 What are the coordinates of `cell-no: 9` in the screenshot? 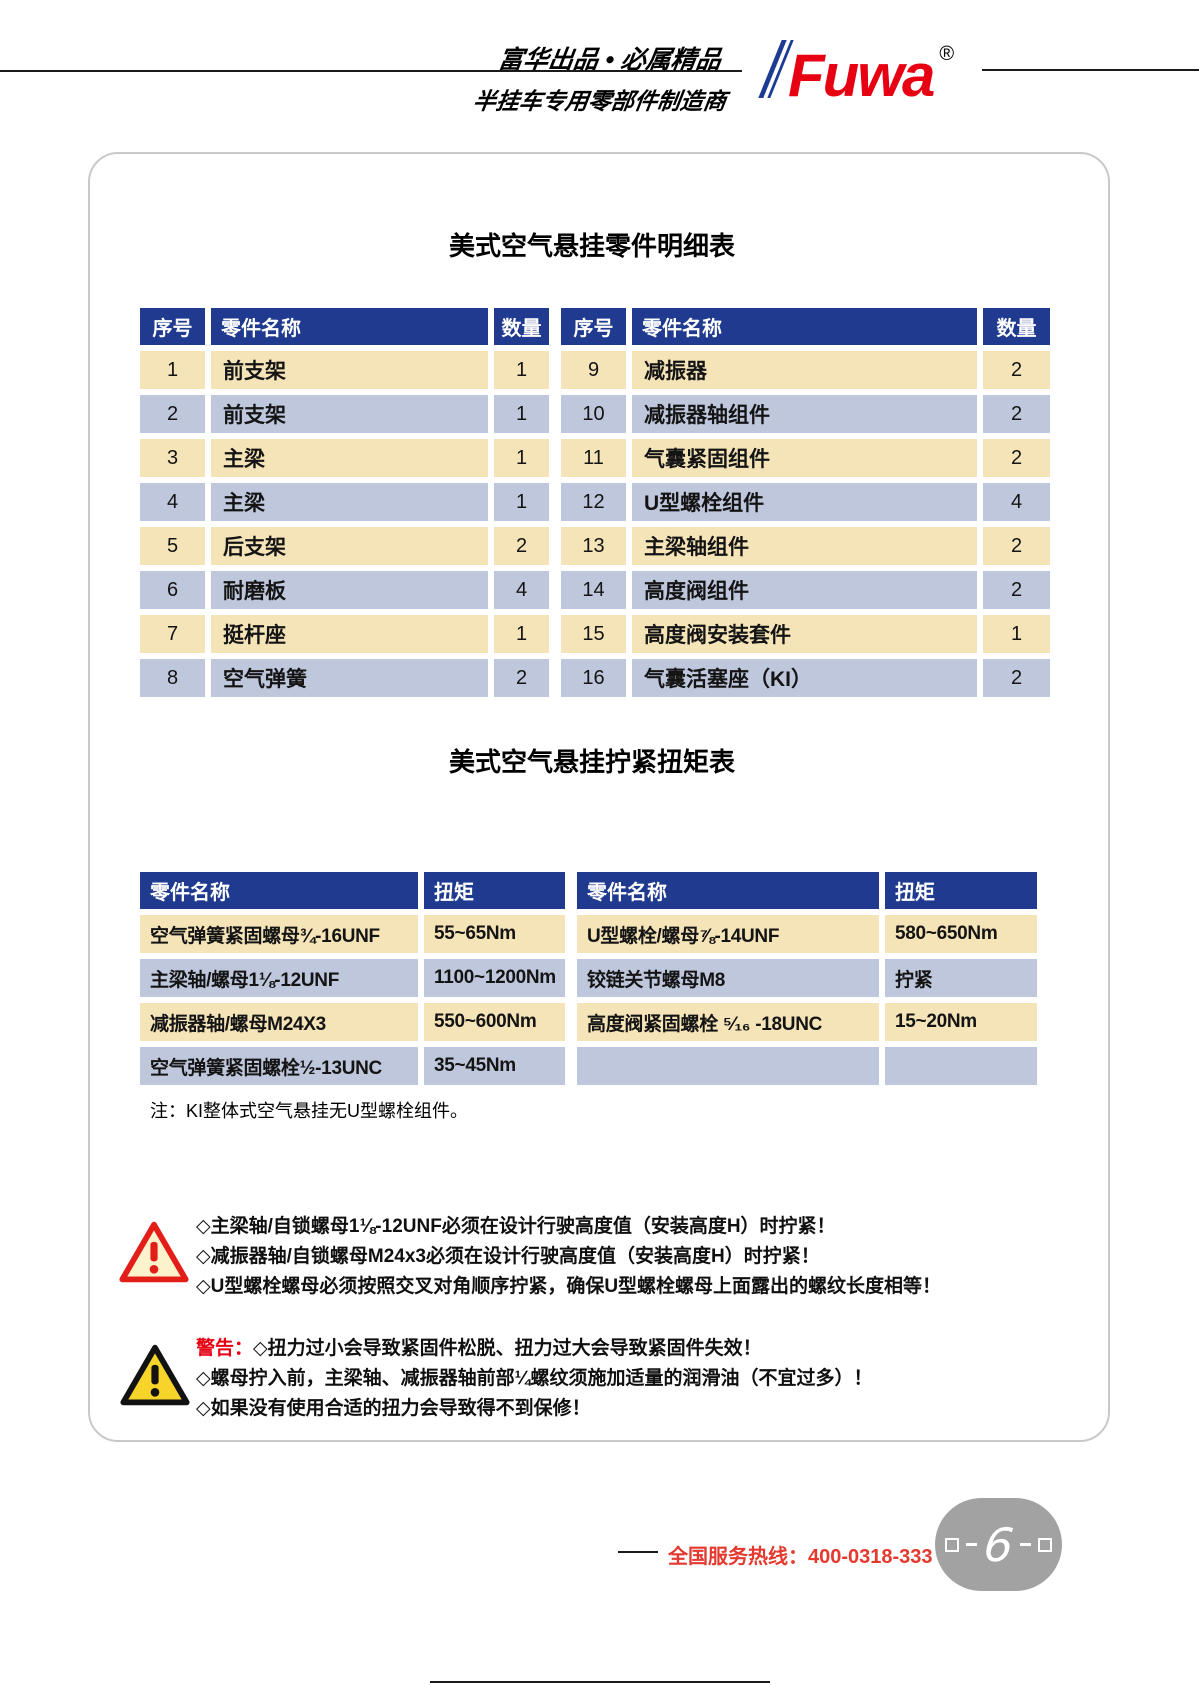 It's located at (593, 370).